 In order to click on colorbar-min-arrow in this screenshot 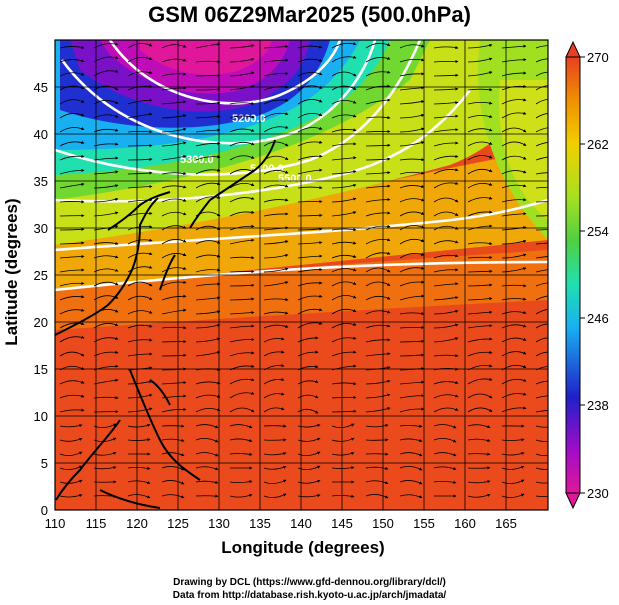, I will do `click(573, 501)`.